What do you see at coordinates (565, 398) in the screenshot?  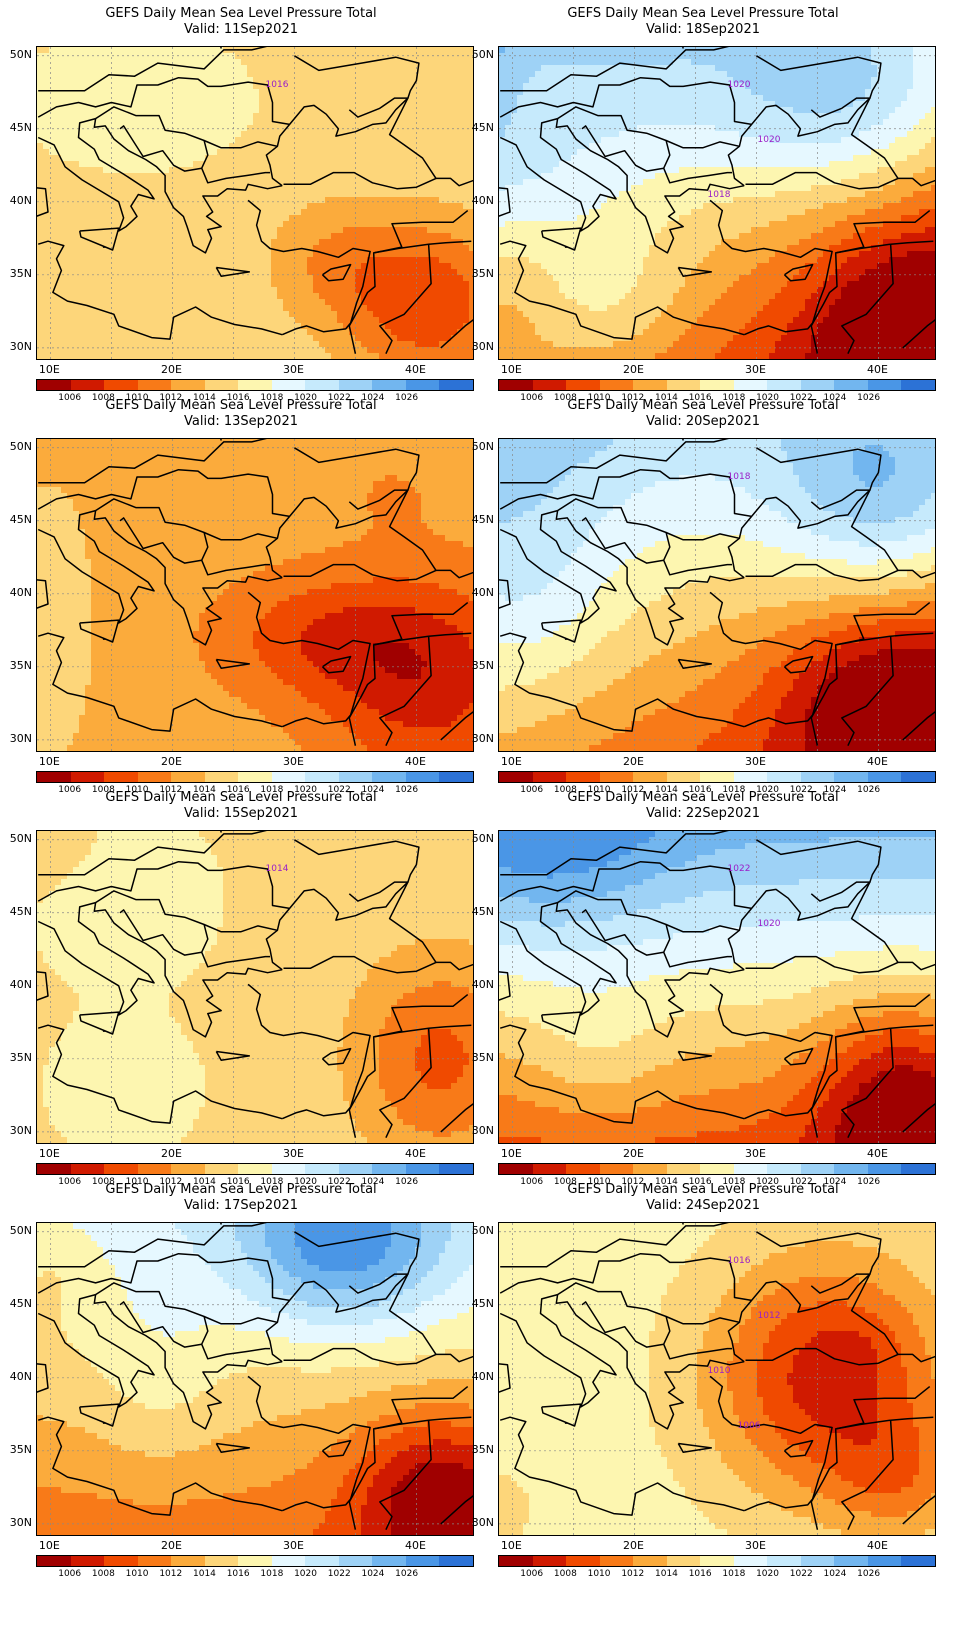 I see `colorbar-label: 1008` at bounding box center [565, 398].